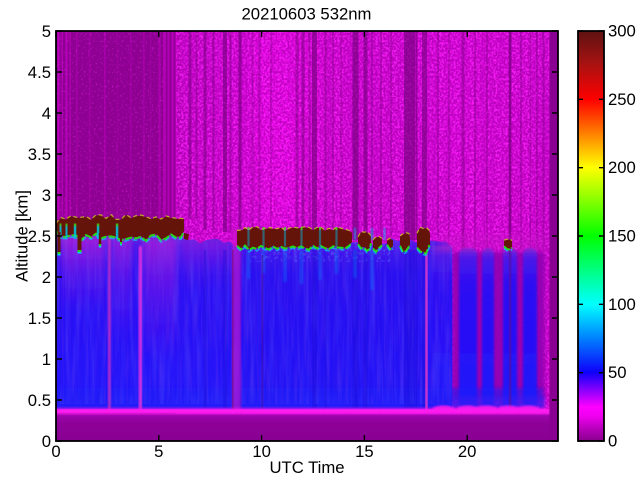  Describe the element at coordinates (39, 318) in the screenshot. I see `svg-text: 1.5` at that location.